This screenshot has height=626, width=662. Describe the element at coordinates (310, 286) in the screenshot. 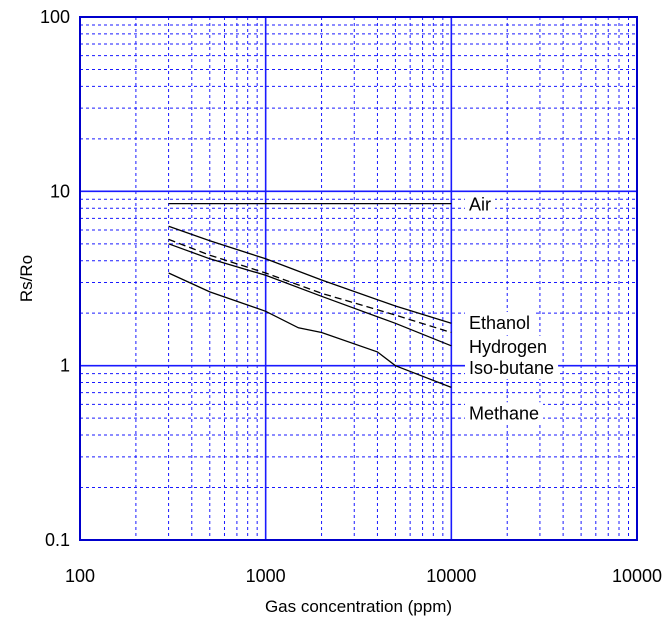

I see `series-line-hydrogen` at that location.